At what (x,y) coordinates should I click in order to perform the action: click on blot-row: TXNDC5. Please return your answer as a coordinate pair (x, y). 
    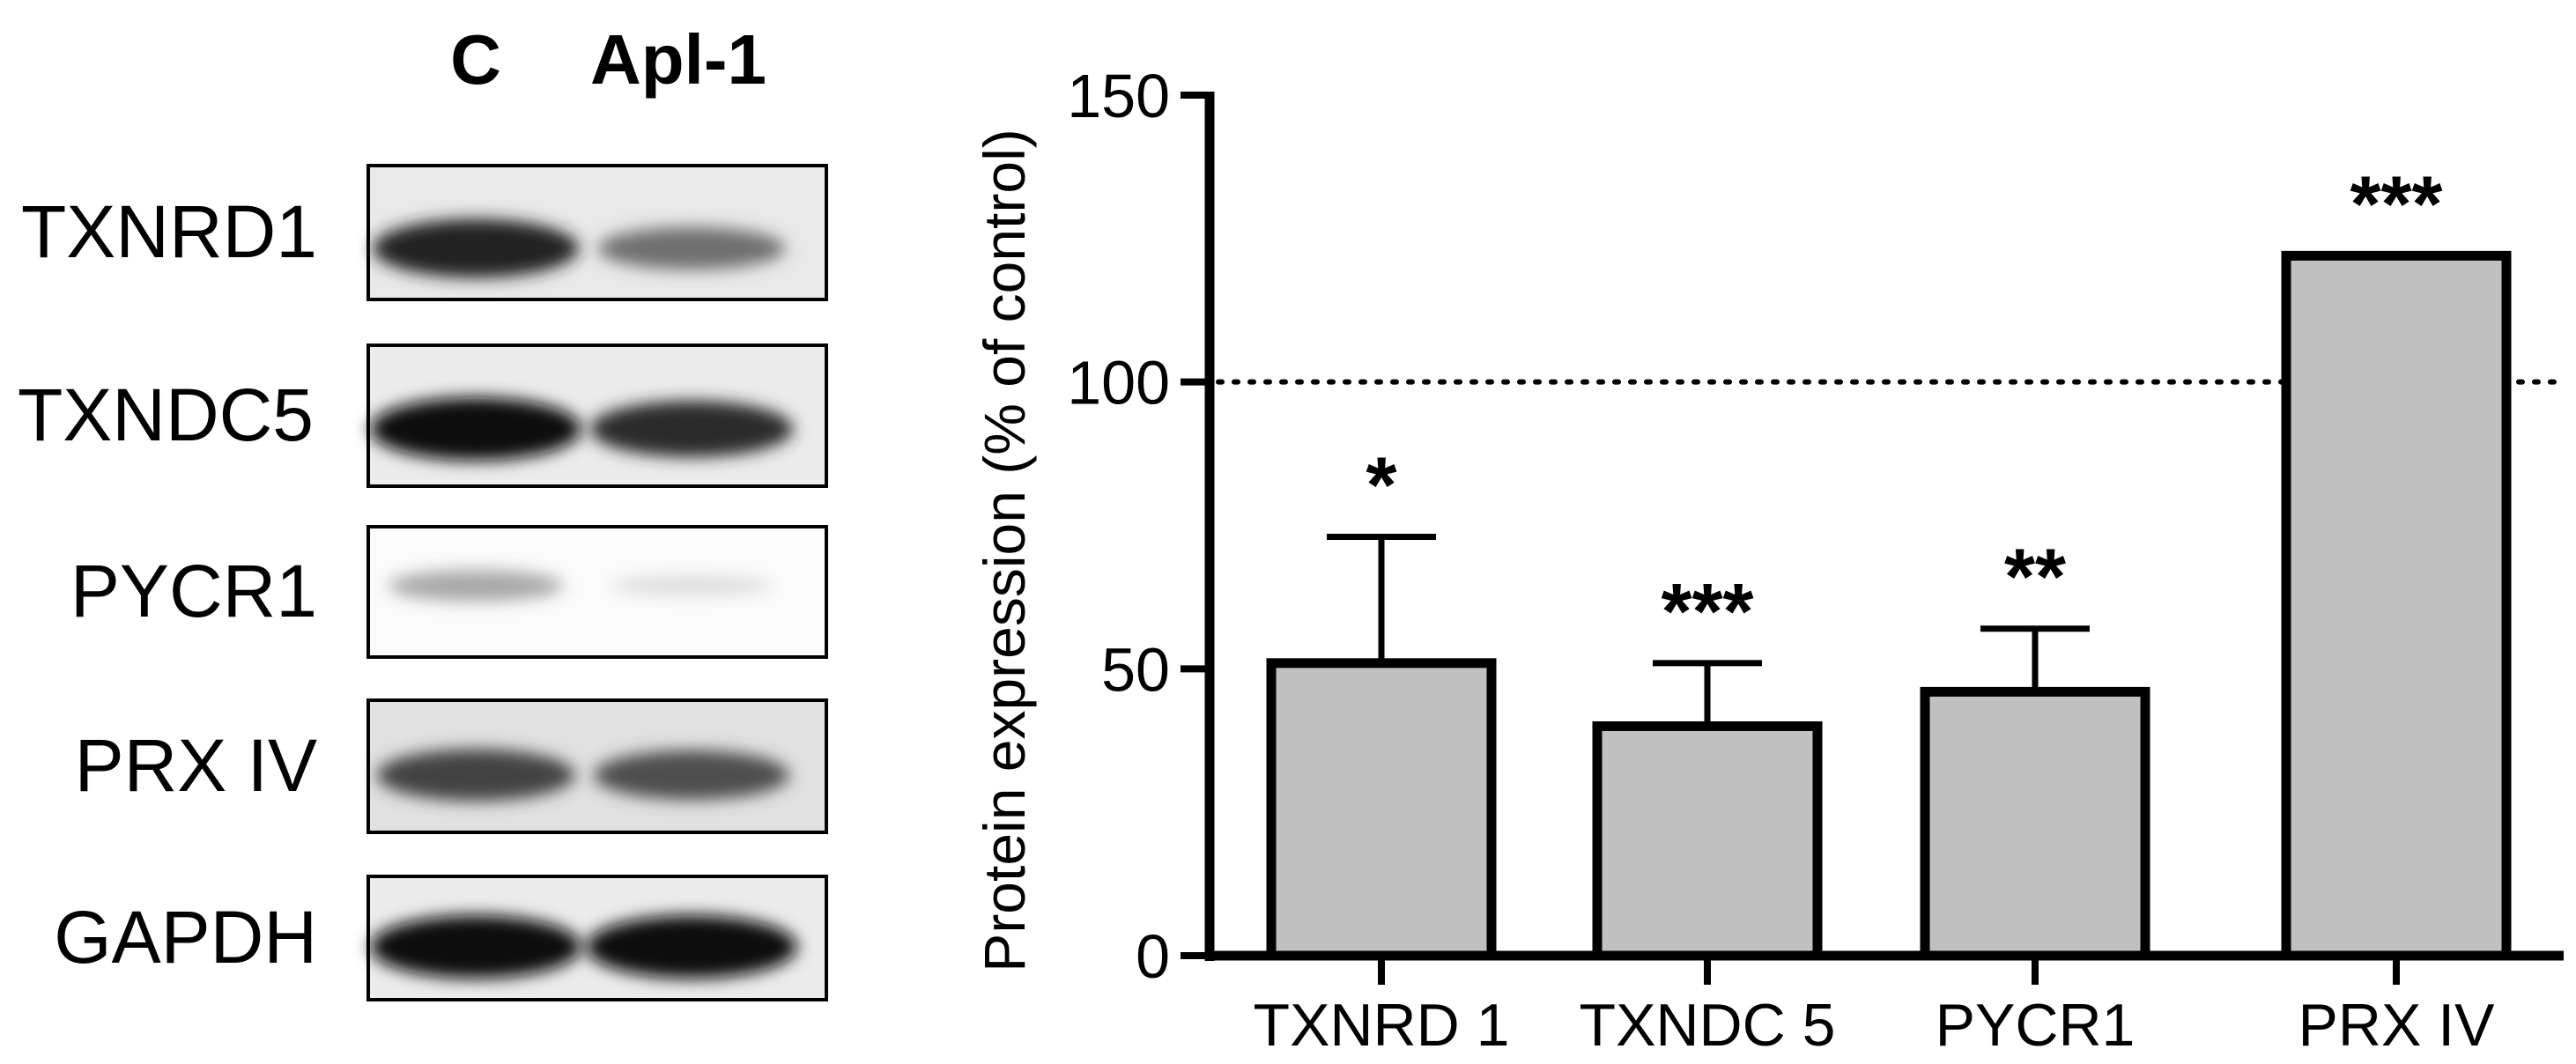
    Looking at the image, I should click on (423, 416).